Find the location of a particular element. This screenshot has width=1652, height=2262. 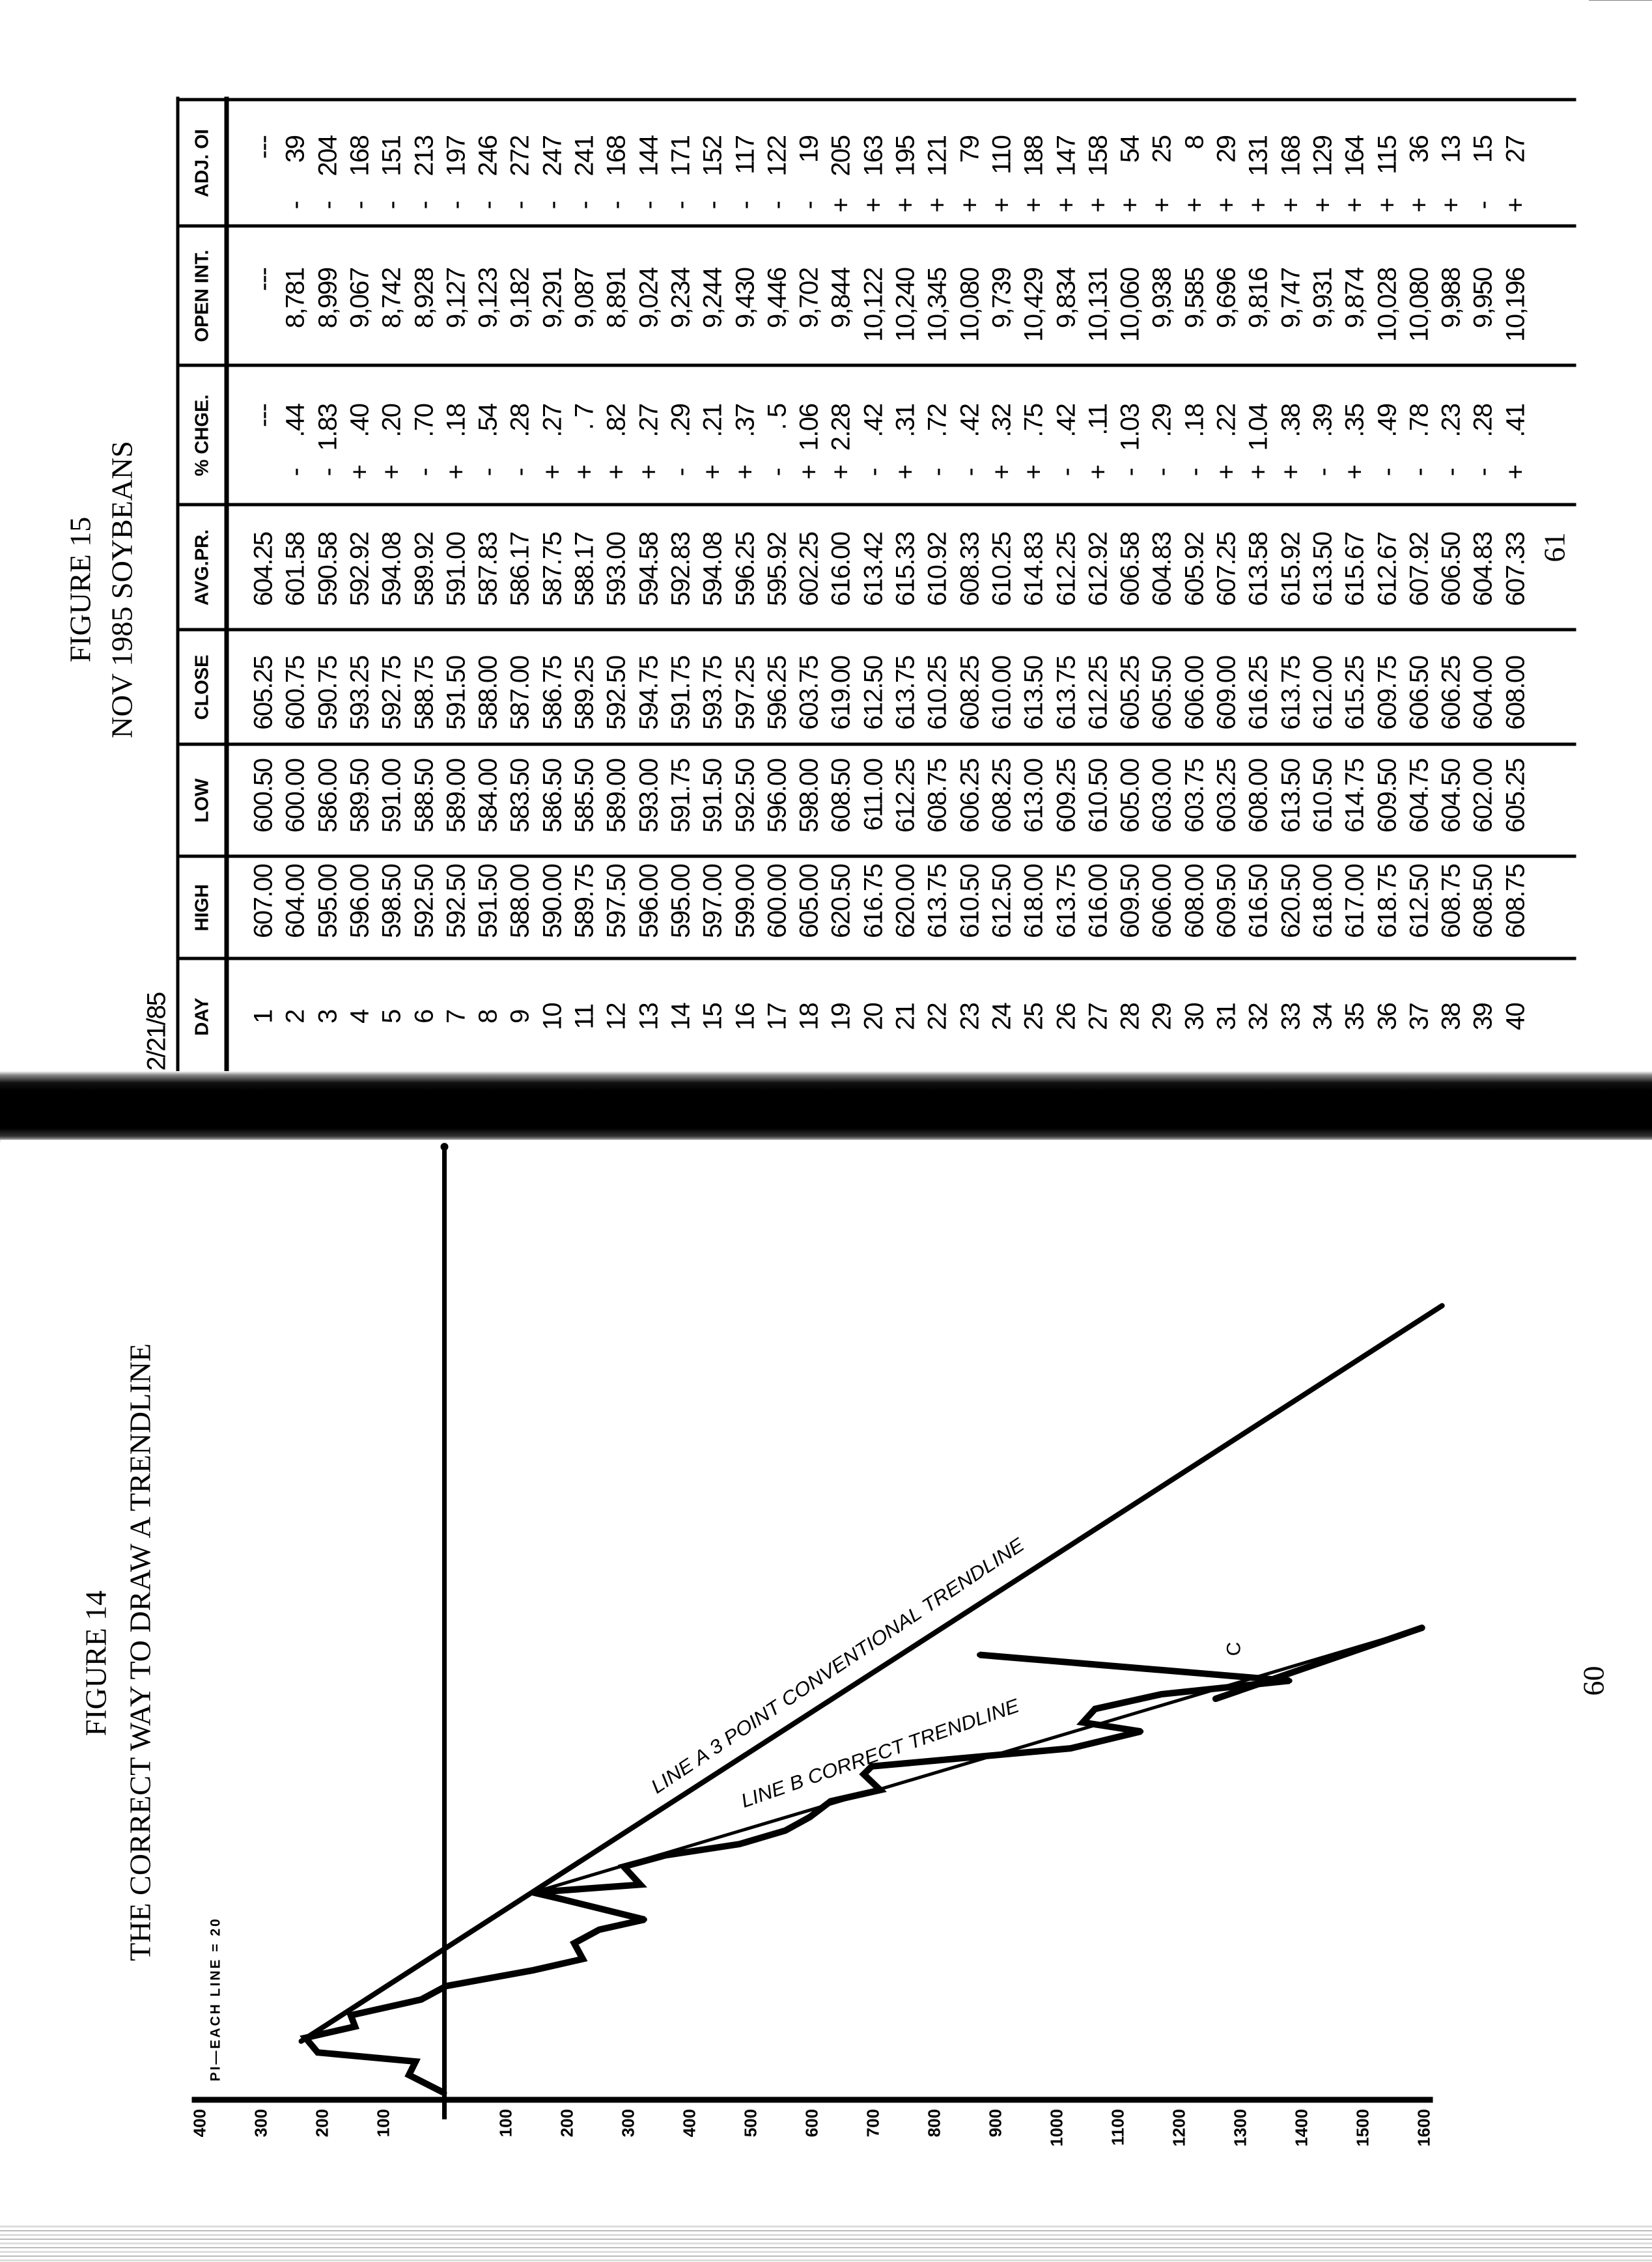

cell-adj-oi: 115 is located at coordinates (1387, 155).